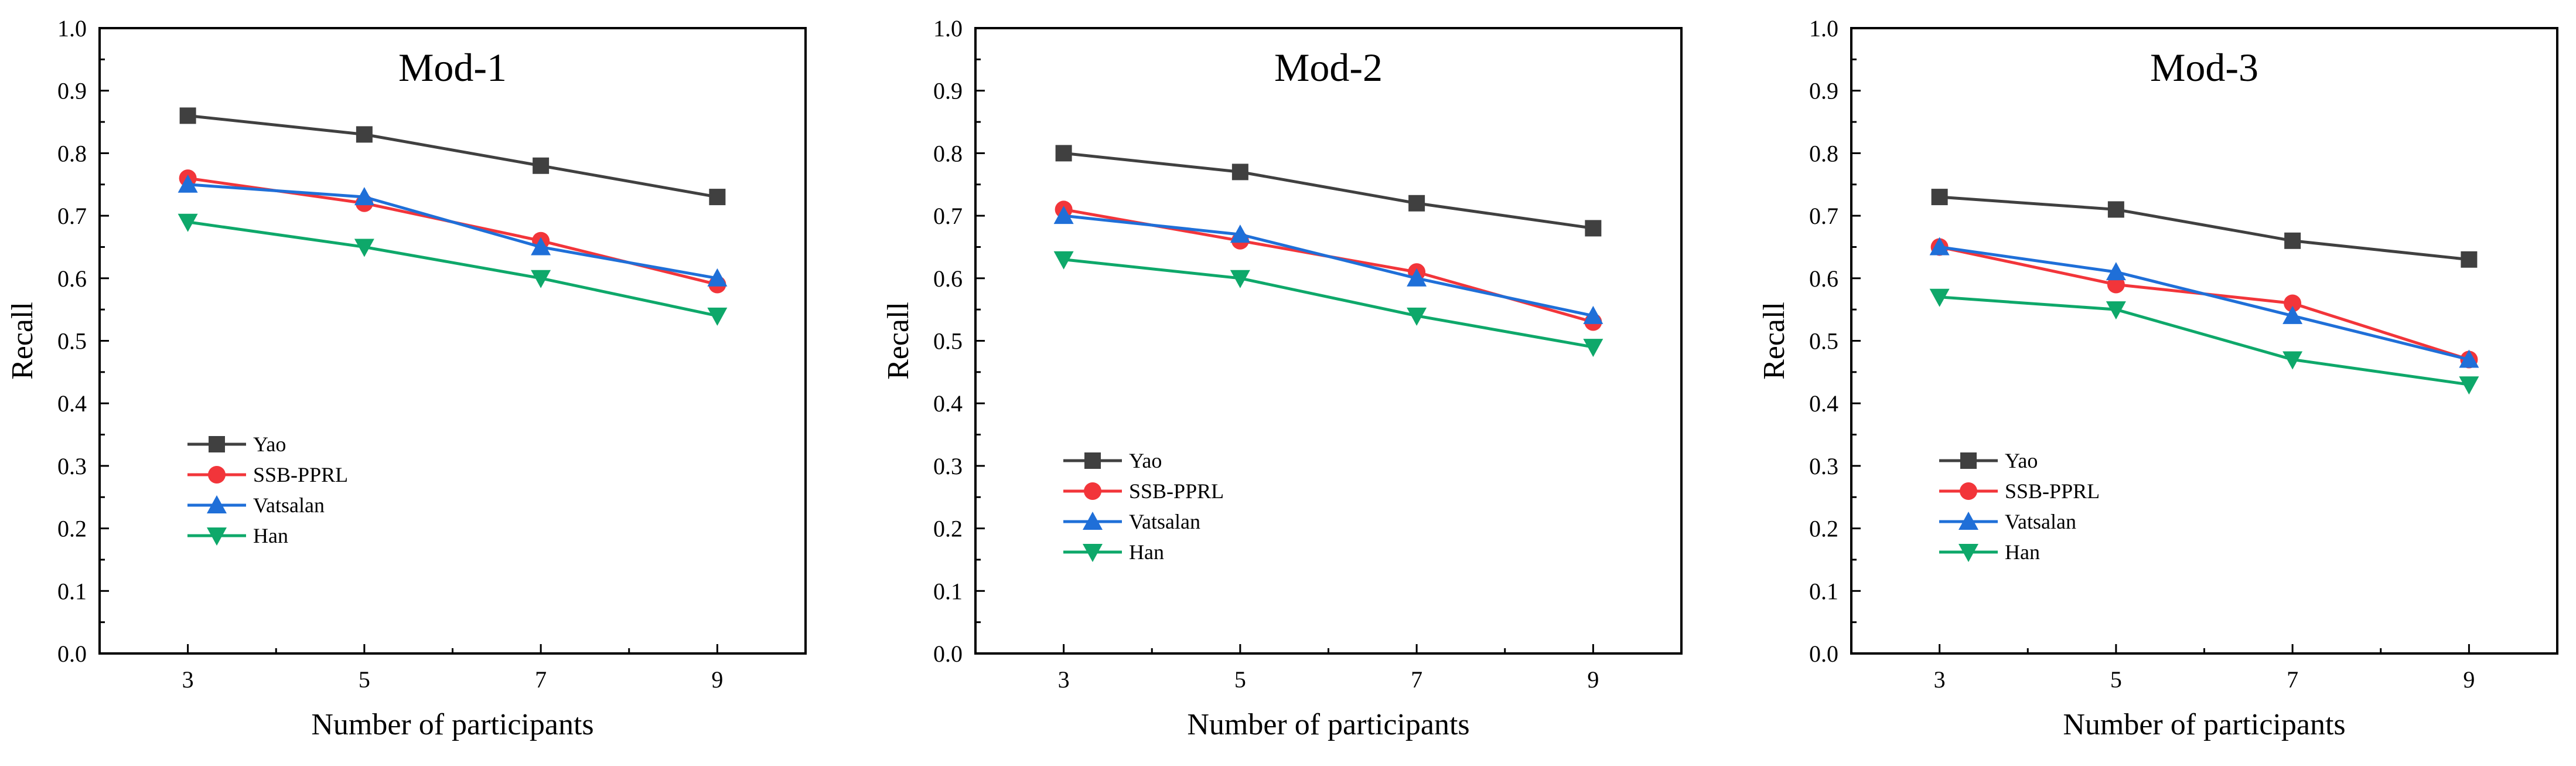  I want to click on x-tick-label: 3, so click(1064, 679).